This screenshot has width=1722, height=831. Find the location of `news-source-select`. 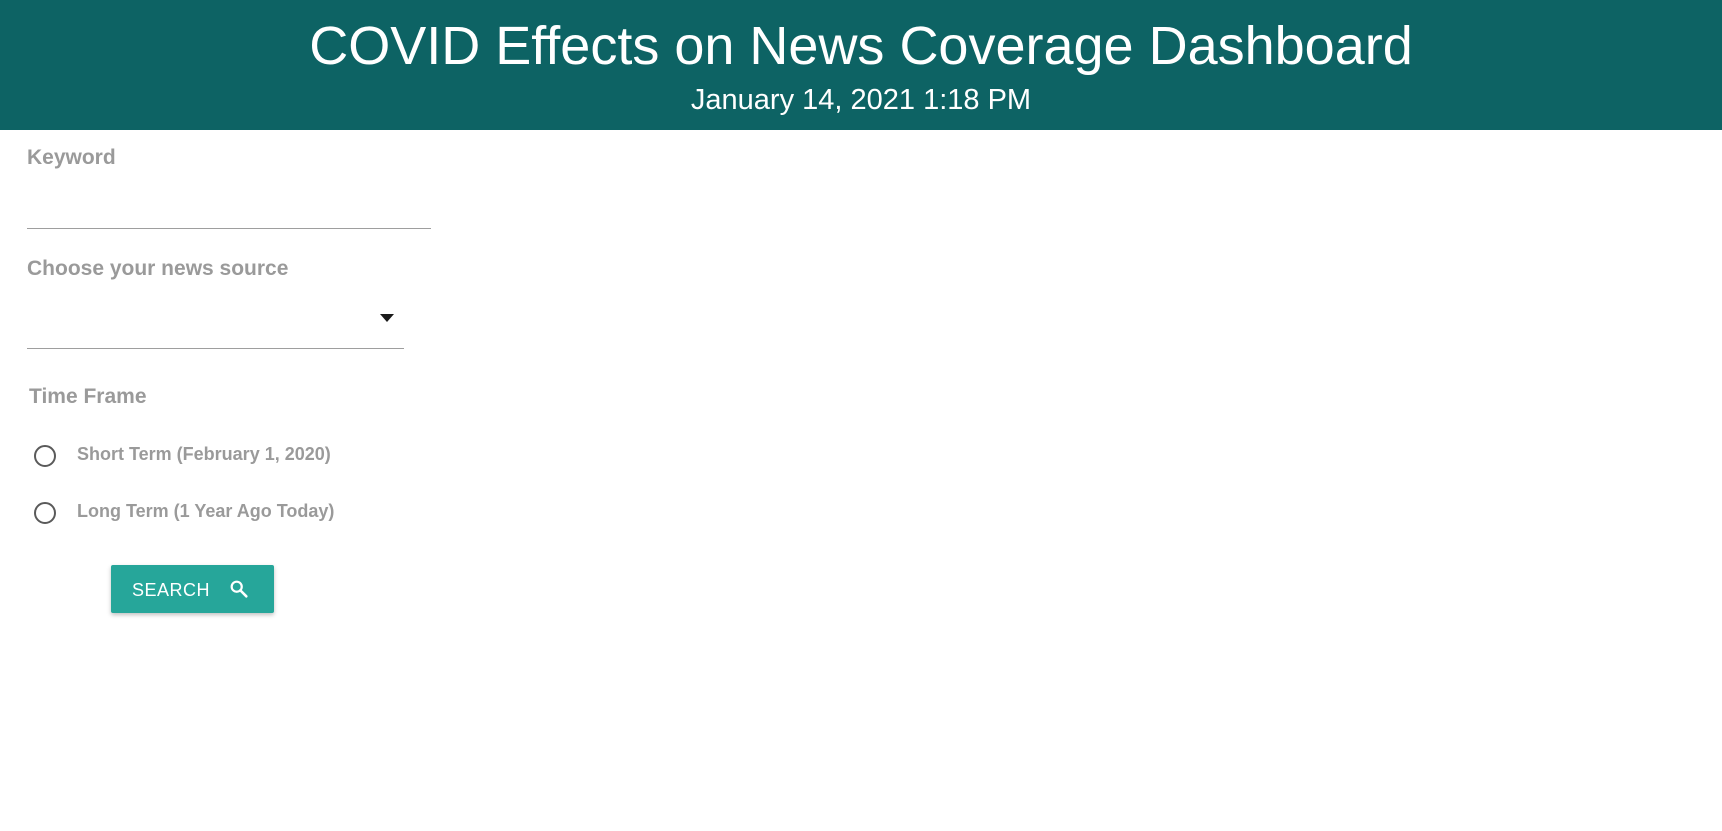

news-source-select is located at coordinates (215, 323).